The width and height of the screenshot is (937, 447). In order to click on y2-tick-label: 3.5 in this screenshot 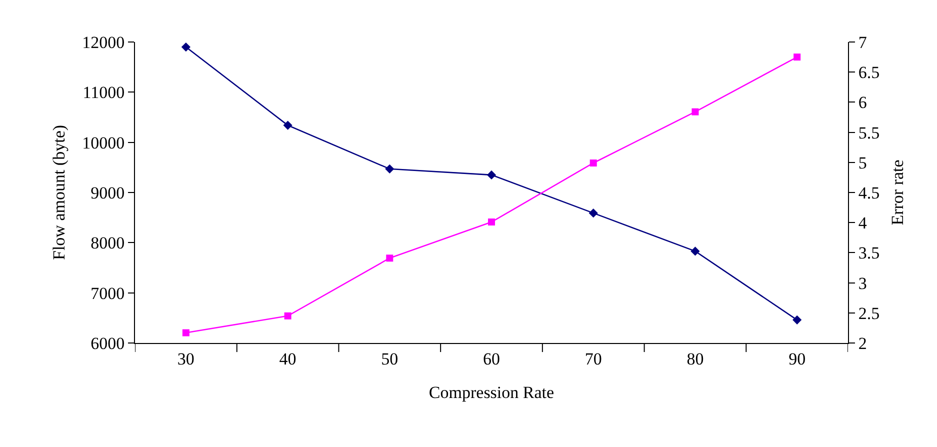, I will do `click(869, 253)`.